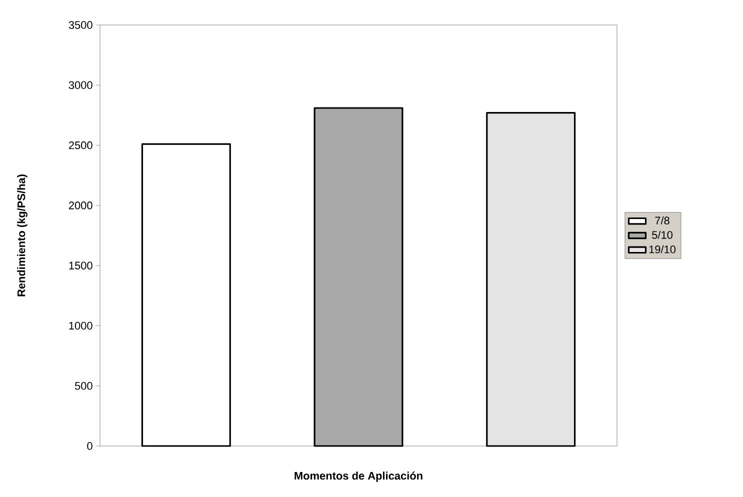 The height and width of the screenshot is (497, 743). What do you see at coordinates (22, 235) in the screenshot?
I see `y-axis-title: Rendimiento (kg/PS/ha)` at bounding box center [22, 235].